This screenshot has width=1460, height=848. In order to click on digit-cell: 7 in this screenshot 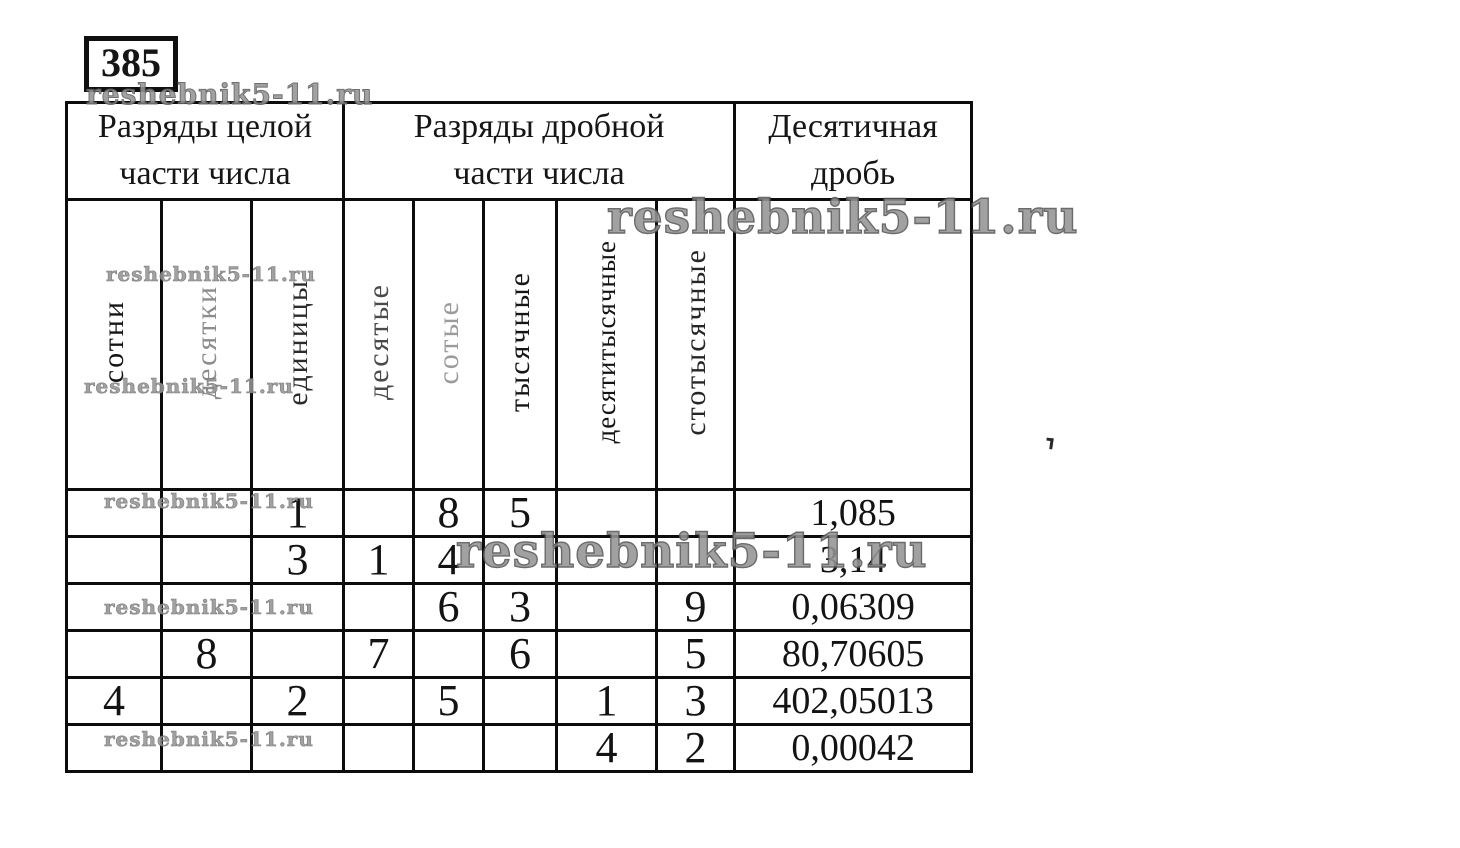, I will do `click(379, 653)`.